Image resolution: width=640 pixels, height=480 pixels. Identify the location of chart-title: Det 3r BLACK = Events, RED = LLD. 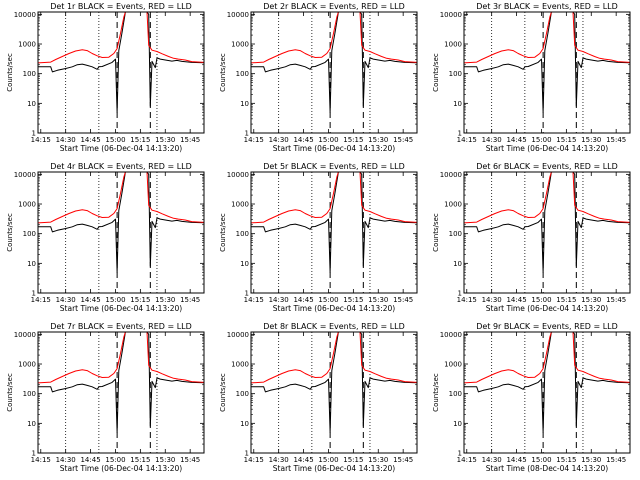
(547, 6).